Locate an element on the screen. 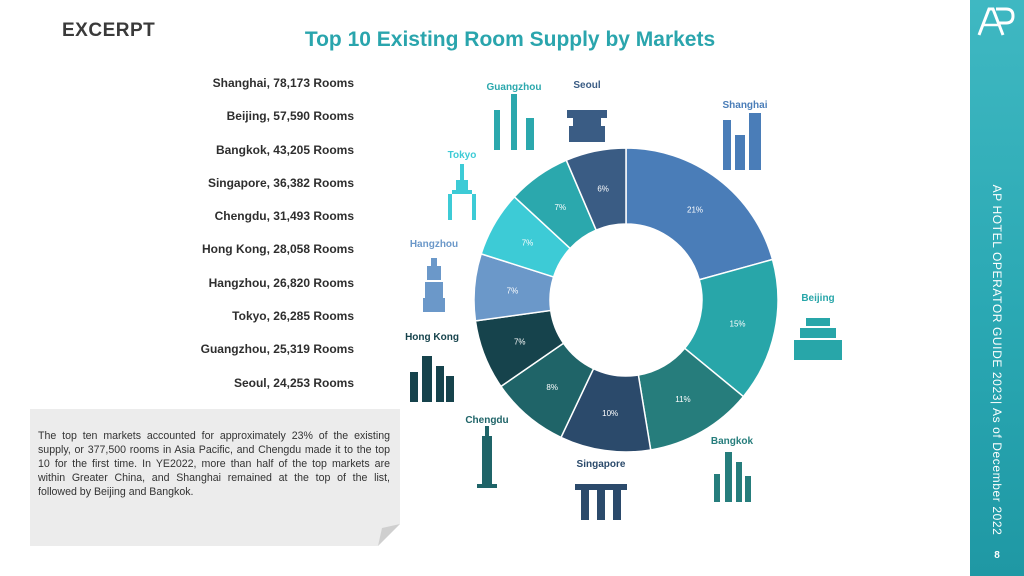 The image size is (1024, 576). city-label: Bangkok is located at coordinates (732, 441).